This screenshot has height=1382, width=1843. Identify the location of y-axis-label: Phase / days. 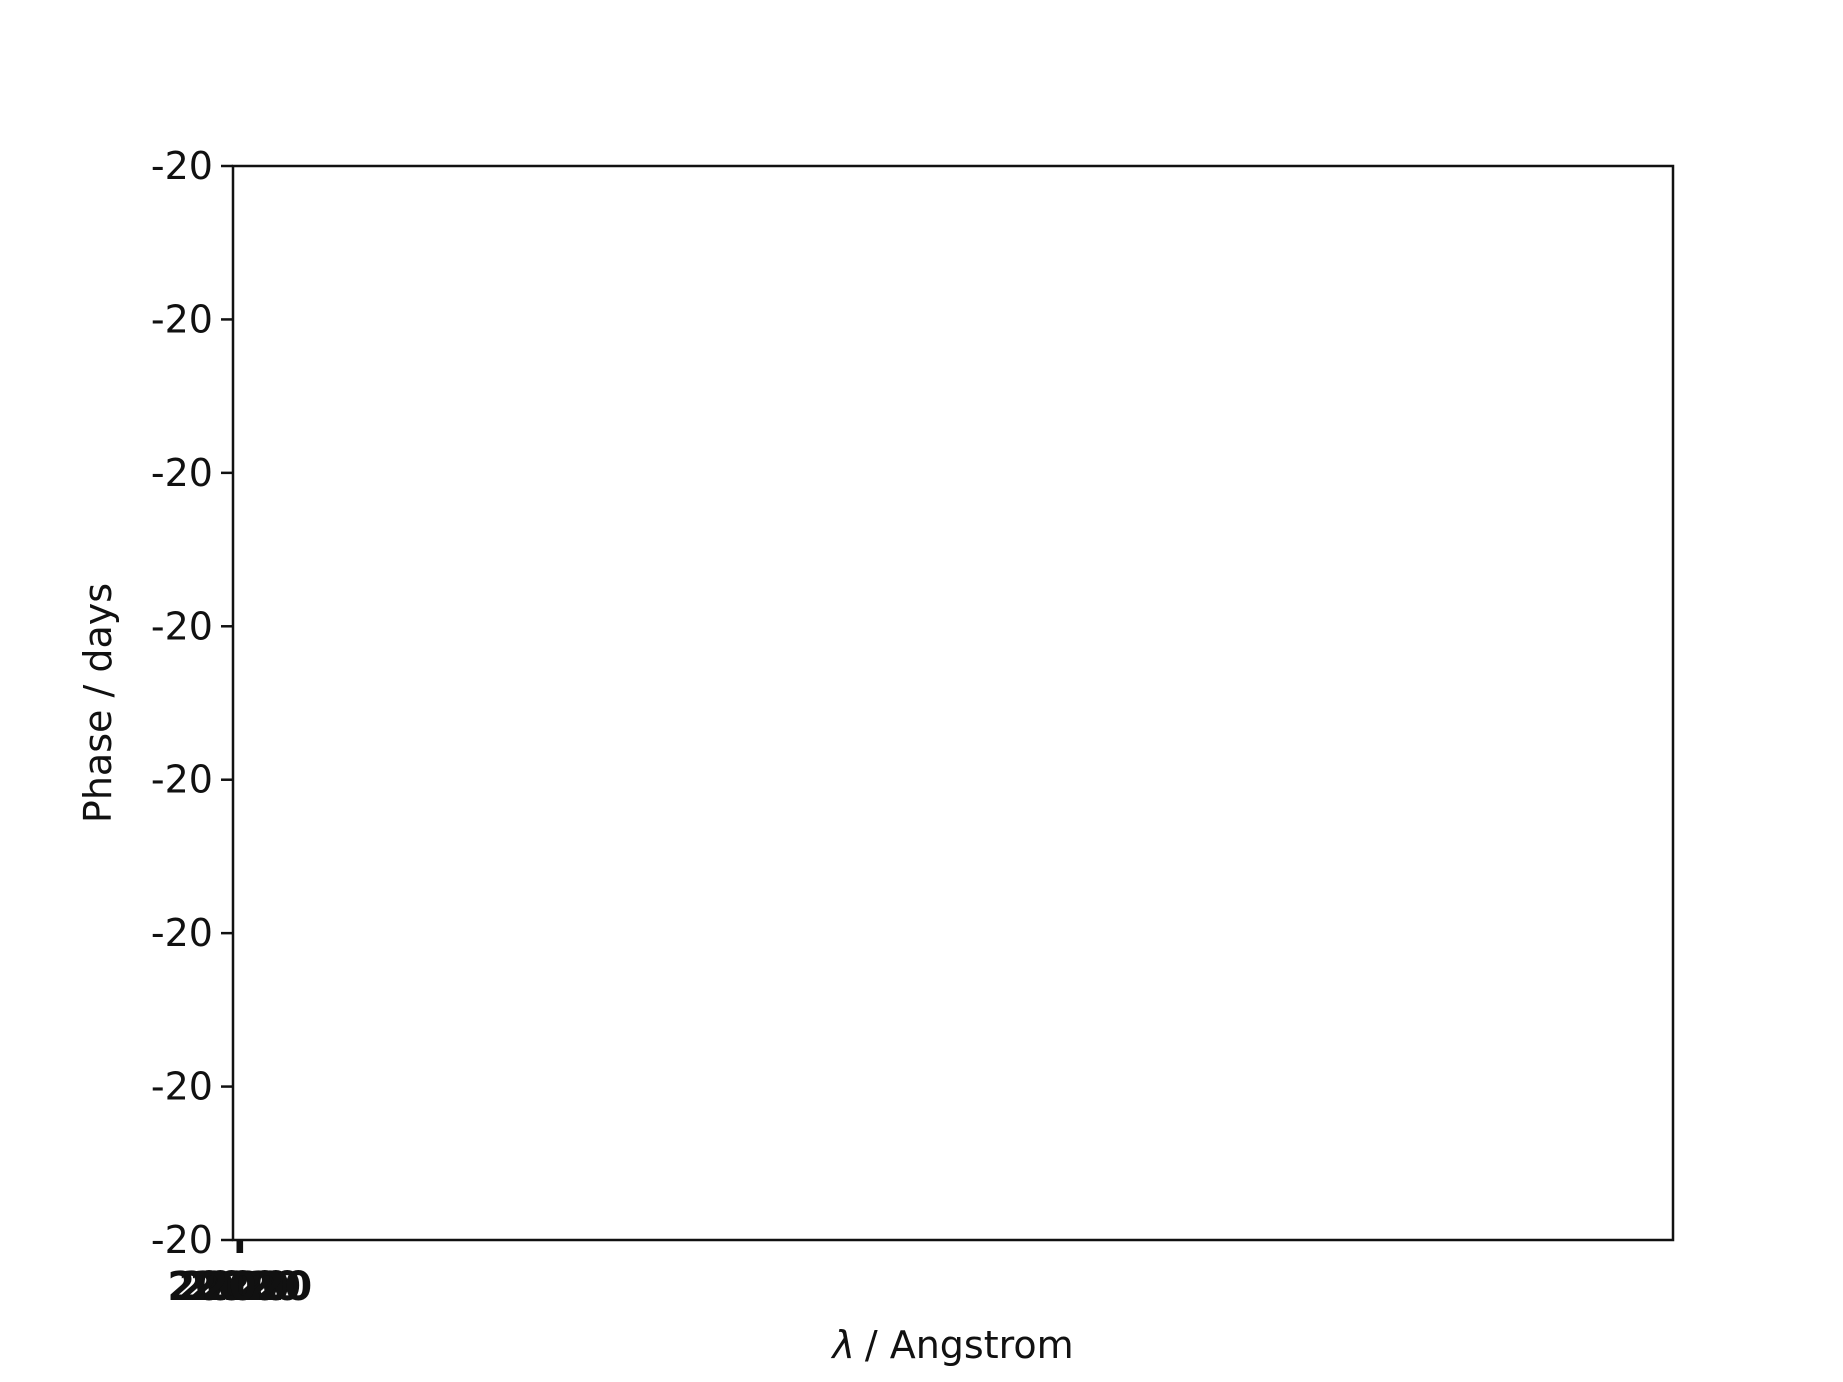
(98, 703).